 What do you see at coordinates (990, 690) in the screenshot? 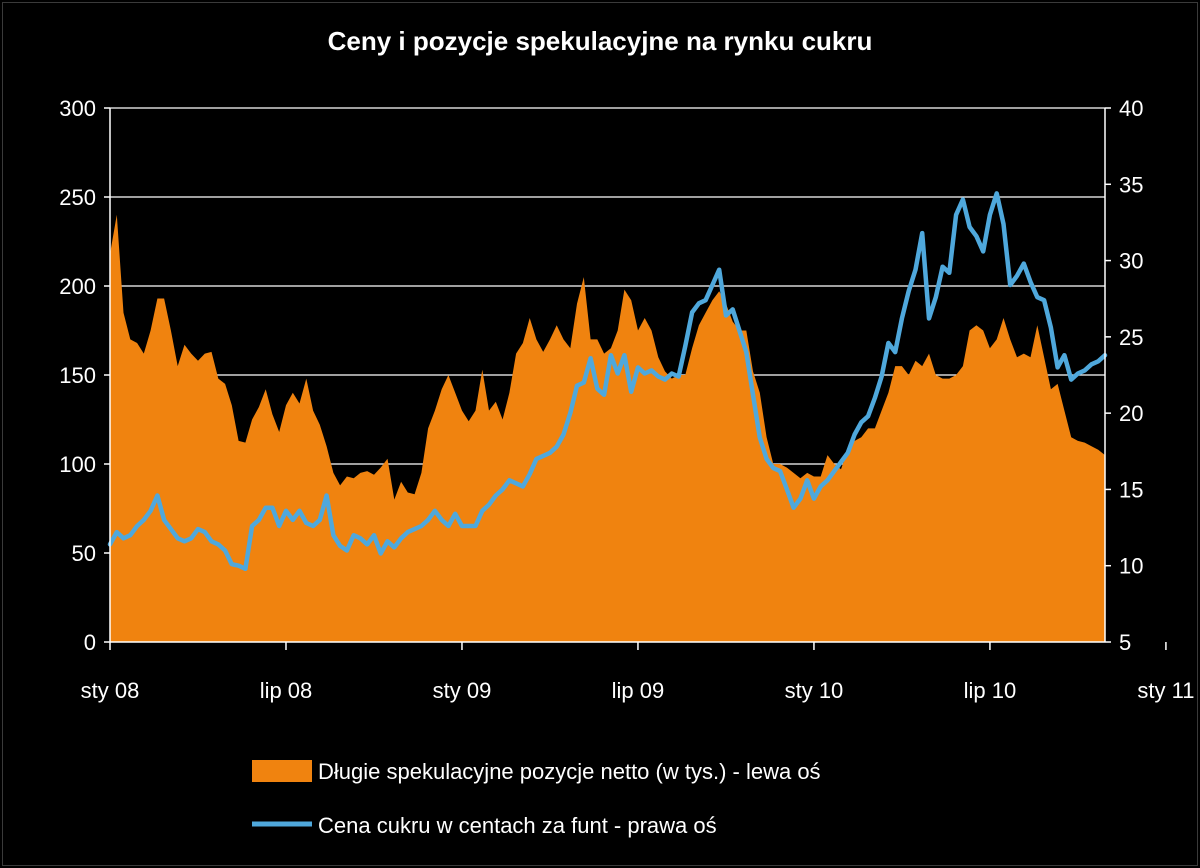
I see `x-tick-label: lip 10` at bounding box center [990, 690].